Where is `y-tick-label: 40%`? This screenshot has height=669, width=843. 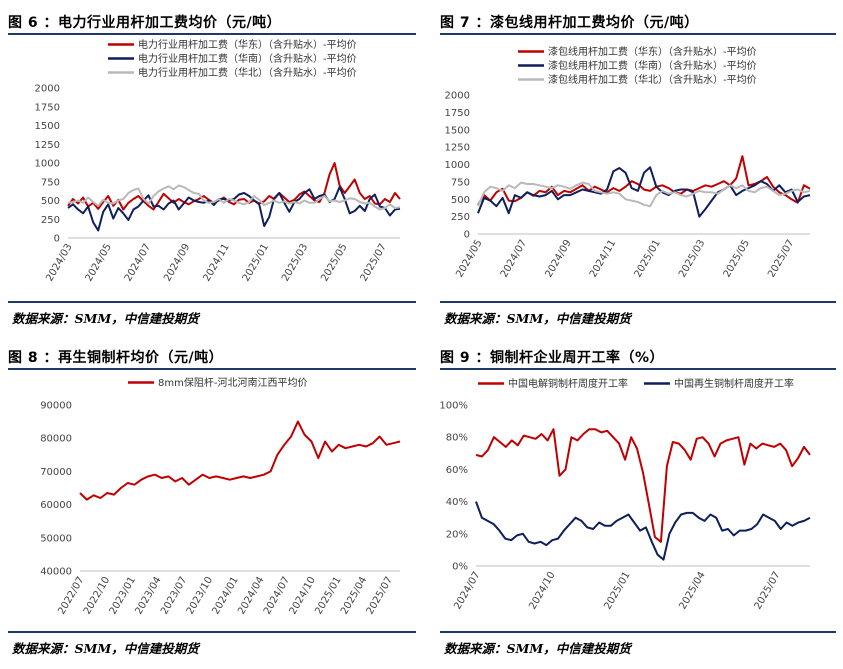
y-tick-label: 40% is located at coordinates (457, 502).